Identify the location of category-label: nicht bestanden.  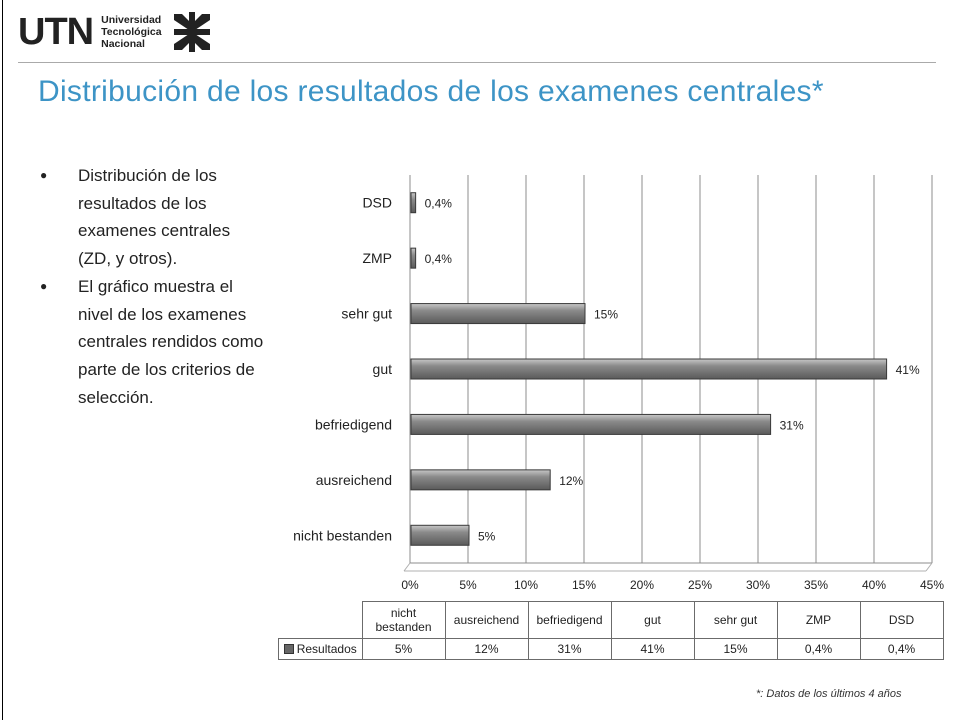
(342, 535).